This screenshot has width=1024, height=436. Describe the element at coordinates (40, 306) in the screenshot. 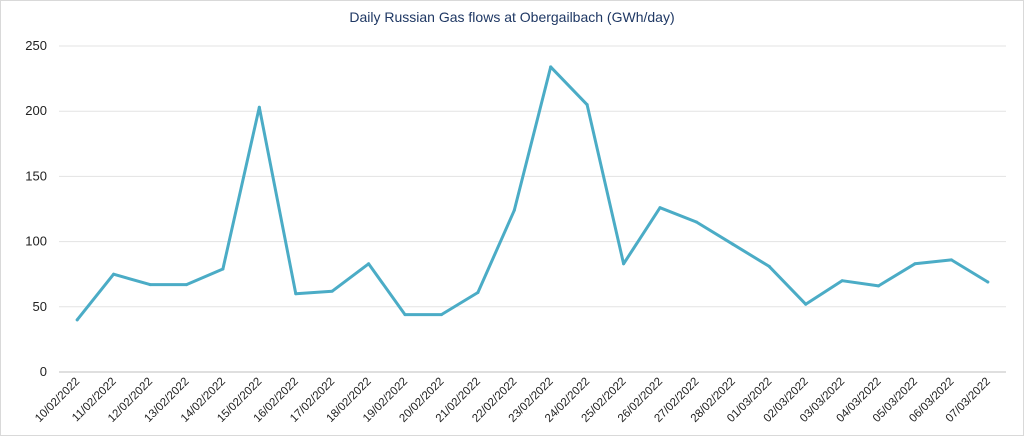

I see `y-tick-label: 50` at that location.